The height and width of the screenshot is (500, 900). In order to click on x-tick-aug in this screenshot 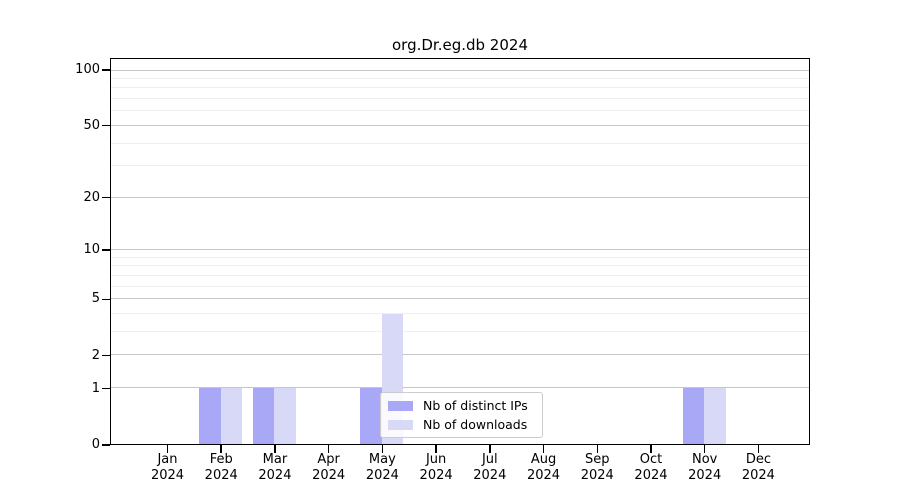, I will do `click(543, 449)`.